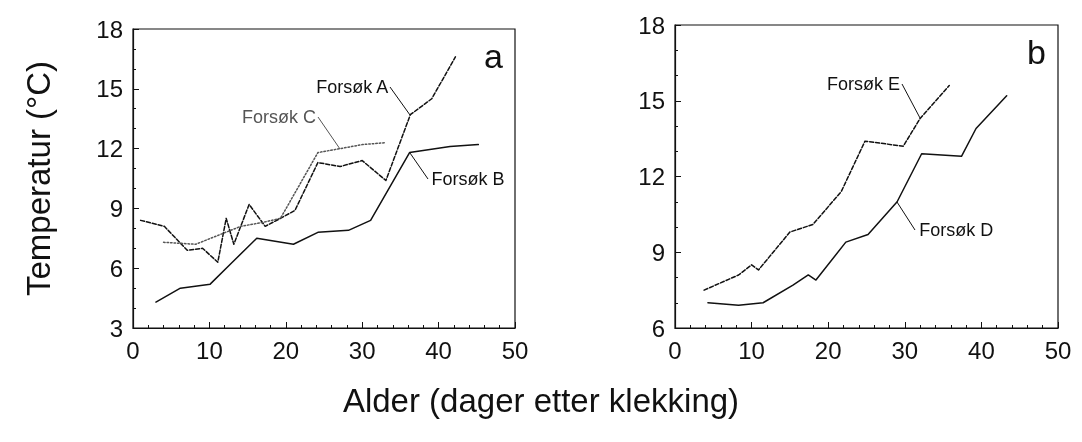 Image resolution: width=1082 pixels, height=442 pixels. What do you see at coordinates (864, 84) in the screenshot?
I see `series-label: Forsøk E` at bounding box center [864, 84].